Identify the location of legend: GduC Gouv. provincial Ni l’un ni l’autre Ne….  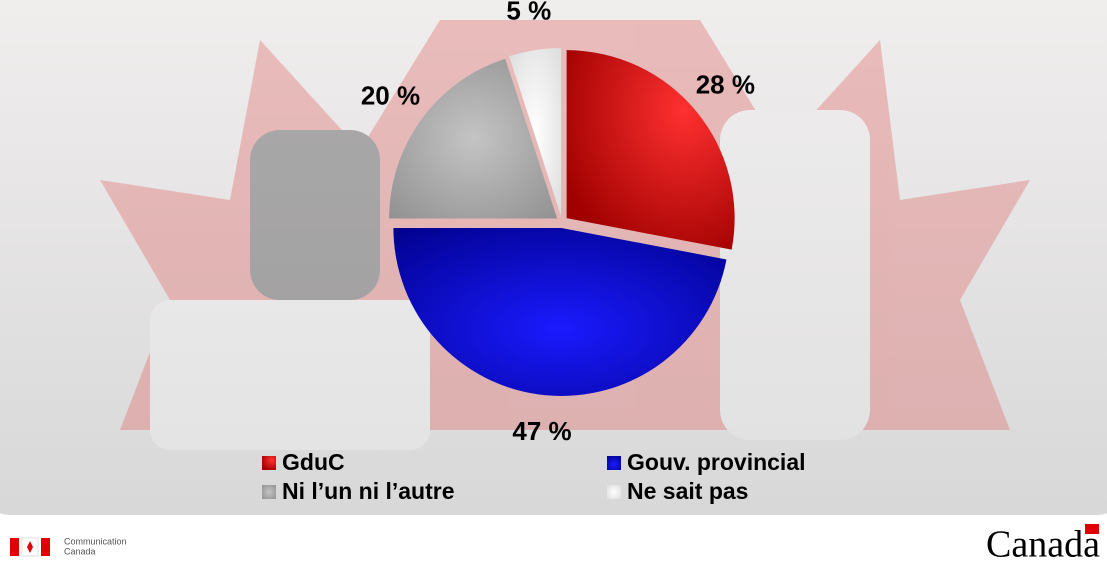
(534, 476).